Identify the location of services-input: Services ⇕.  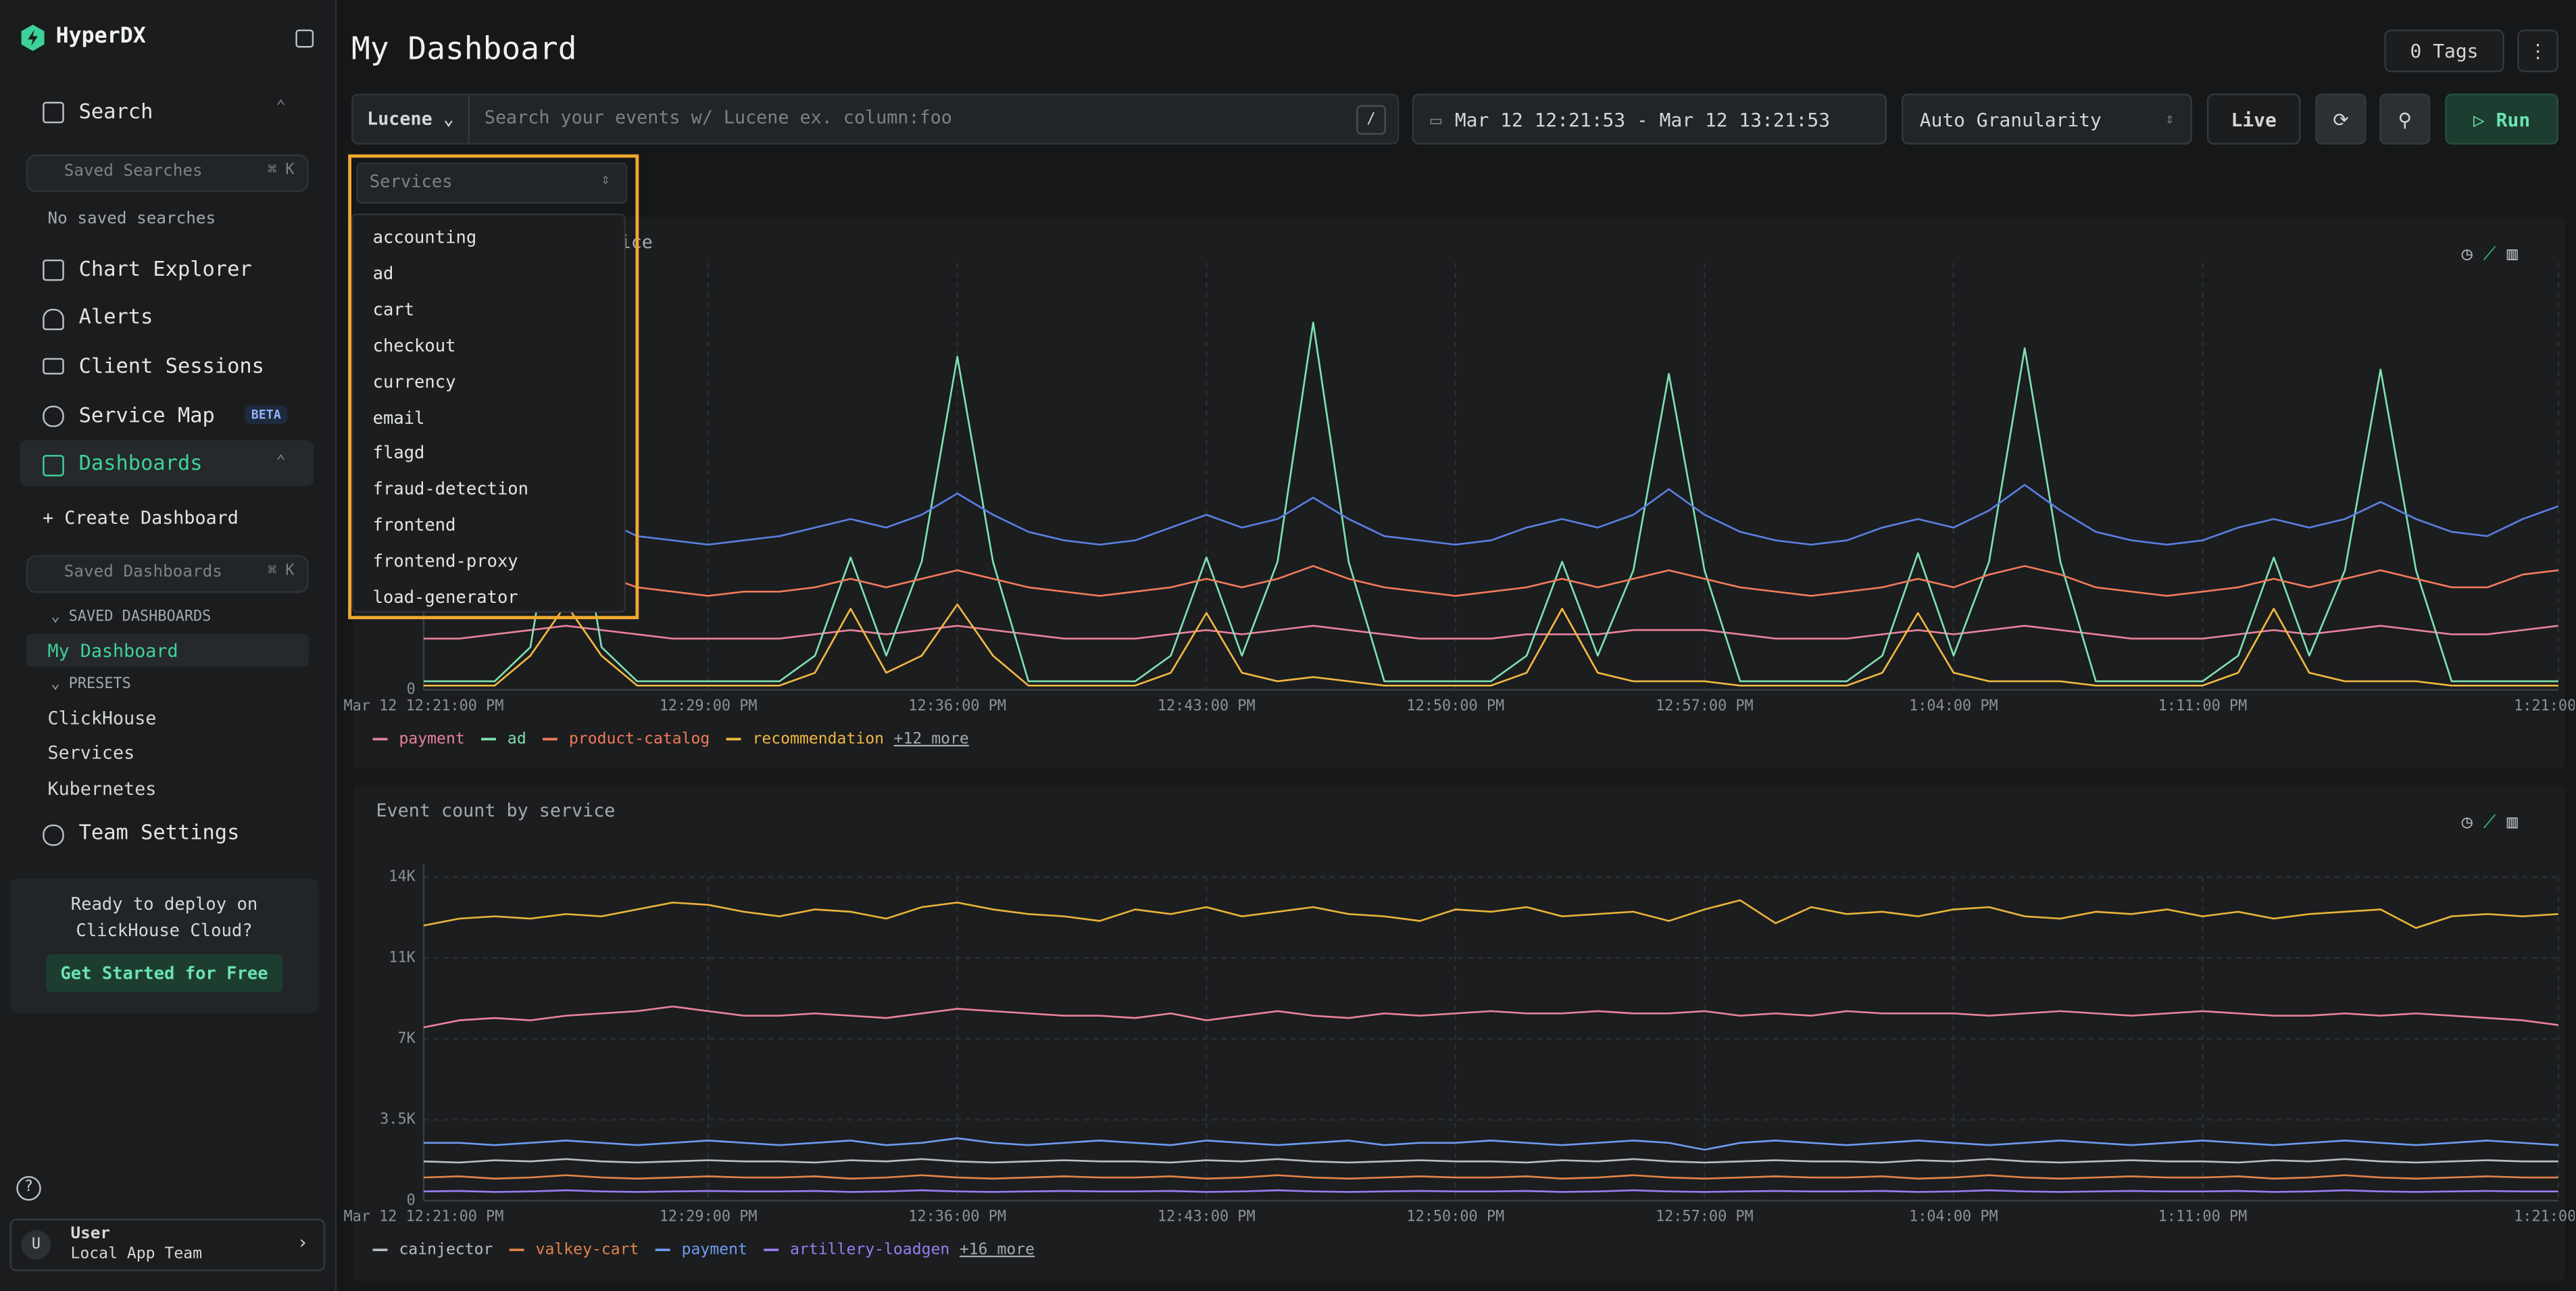
(492, 183).